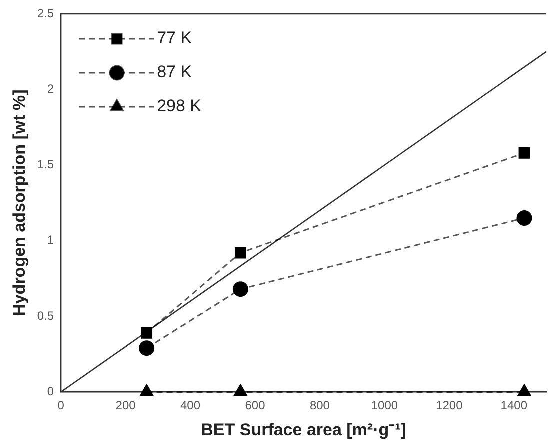 The image size is (555, 447). Describe the element at coordinates (175, 38) in the screenshot. I see `legend-label: 77 K` at that location.